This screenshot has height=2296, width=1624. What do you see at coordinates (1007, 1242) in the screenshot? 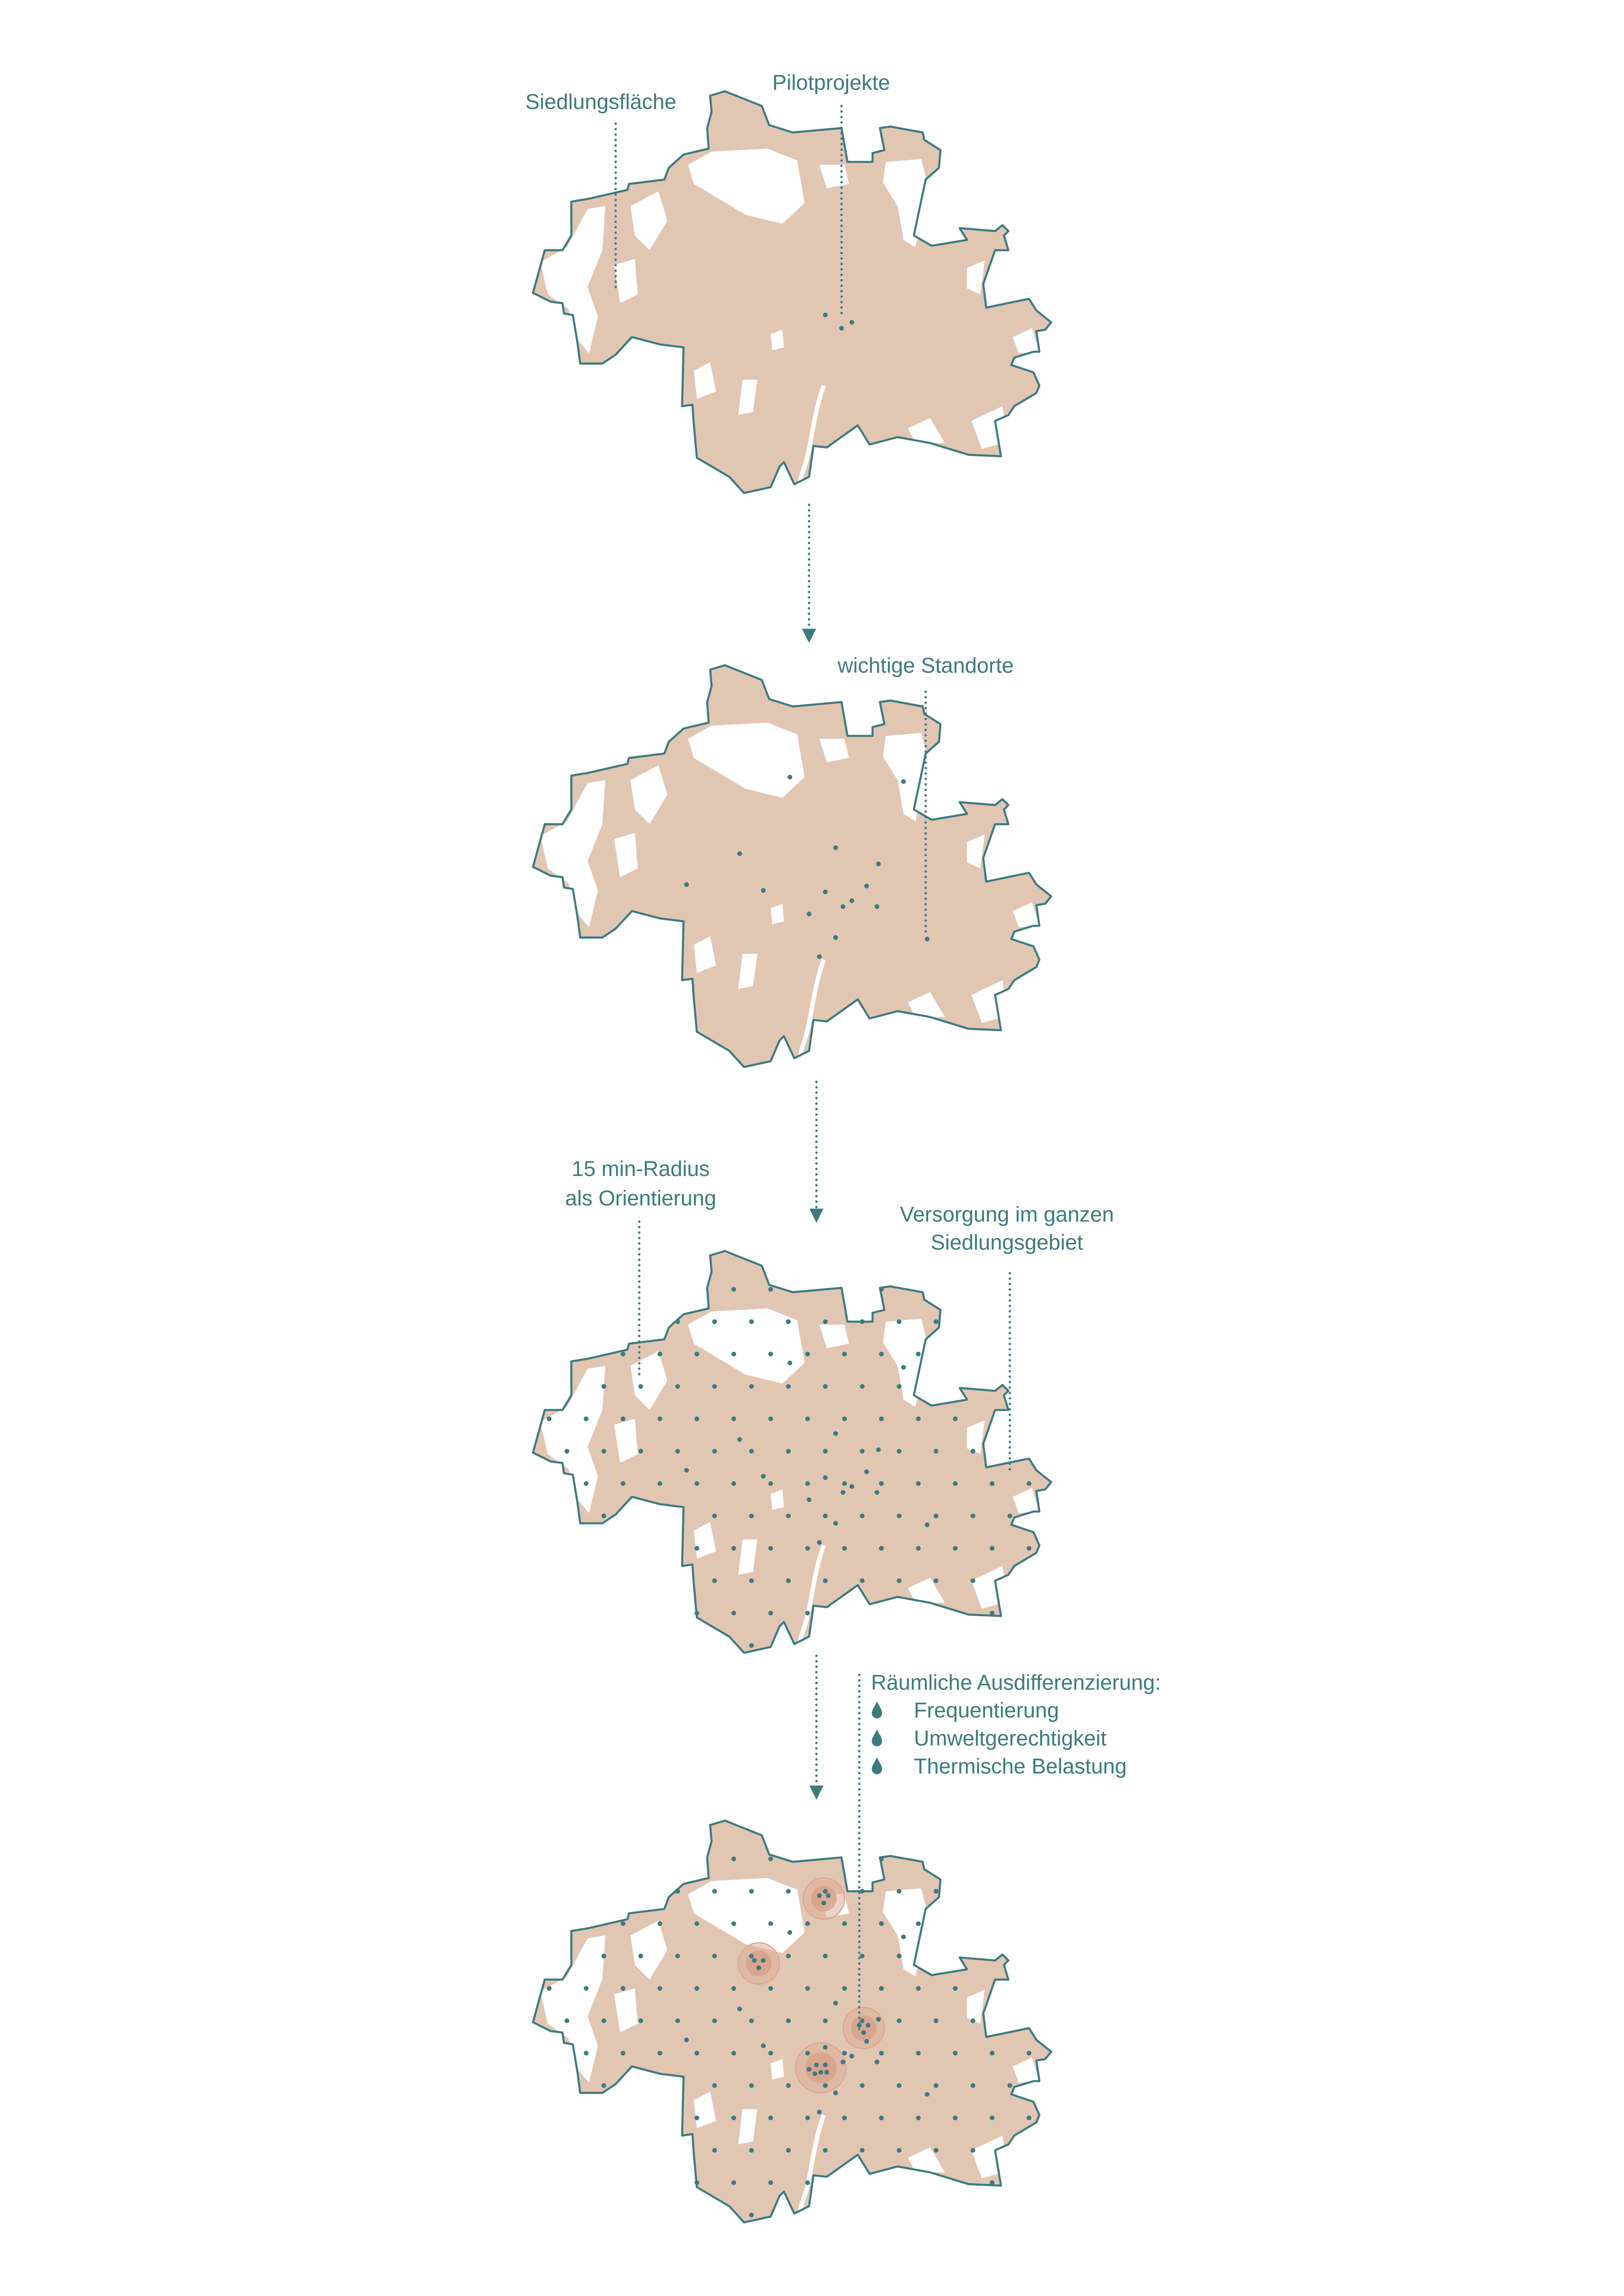
I see `label-siedlungsgebiet: Siedlungsgebiet` at bounding box center [1007, 1242].